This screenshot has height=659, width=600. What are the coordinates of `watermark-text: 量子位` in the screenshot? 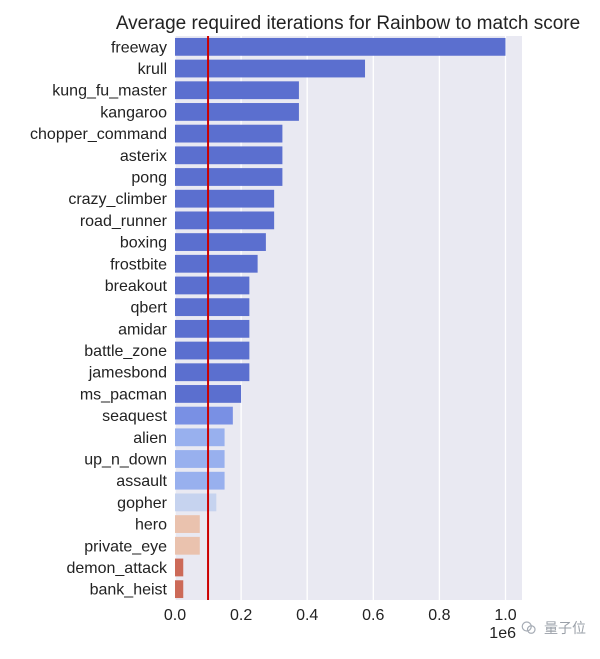 It's located at (565, 629).